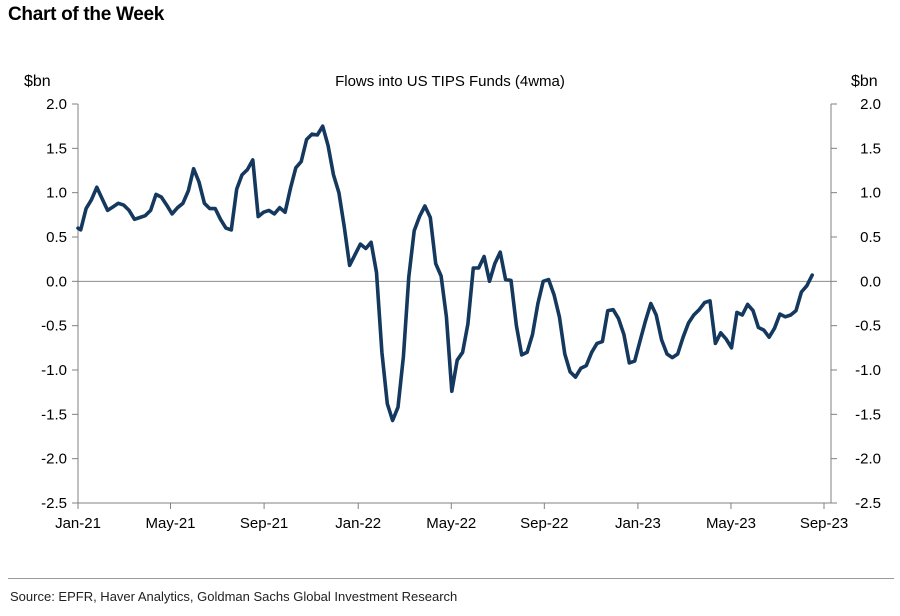  Describe the element at coordinates (868, 326) in the screenshot. I see `right-y-tick-label: -0.5` at that location.